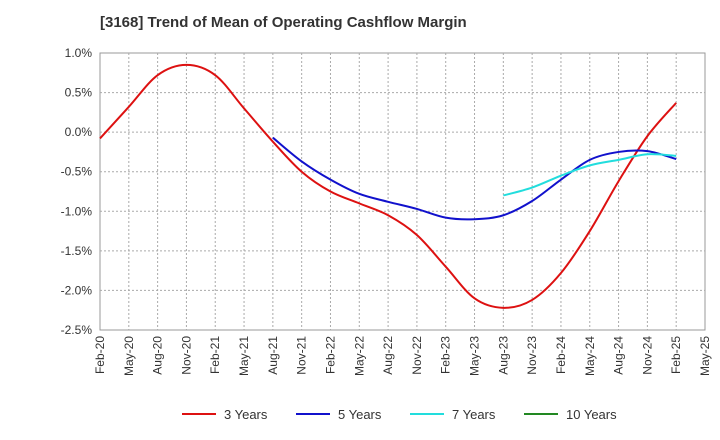  I want to click on legend-label-7-years: 7 Years, so click(474, 414).